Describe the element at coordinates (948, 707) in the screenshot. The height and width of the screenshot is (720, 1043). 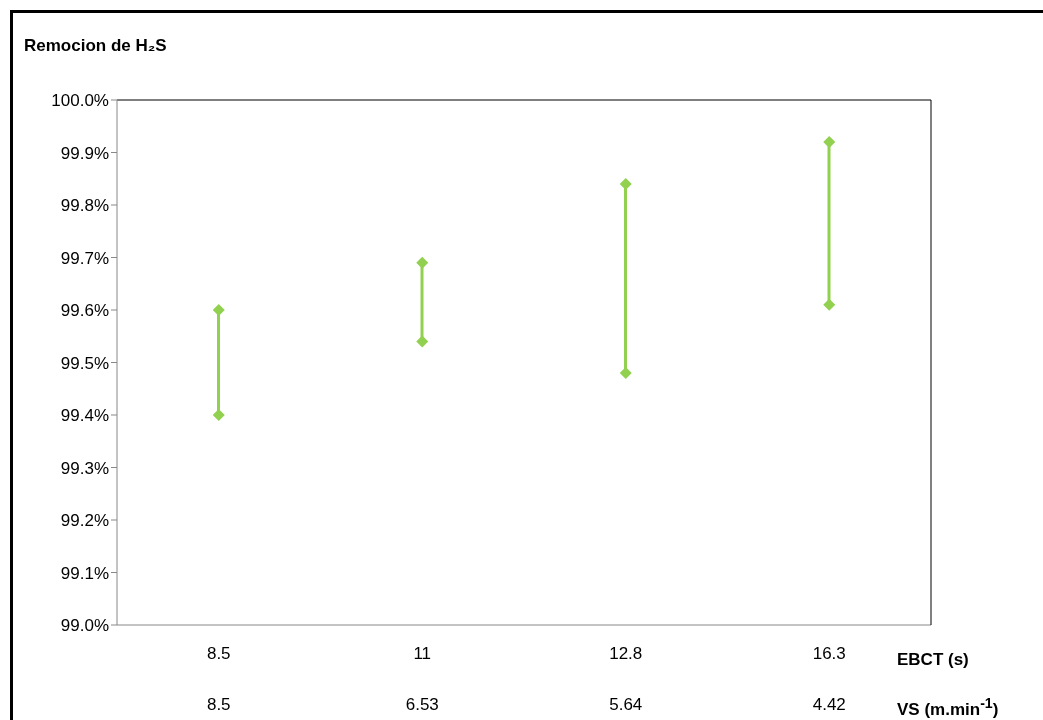
I see `text: VS (m.min$^{-1}$)` at that location.